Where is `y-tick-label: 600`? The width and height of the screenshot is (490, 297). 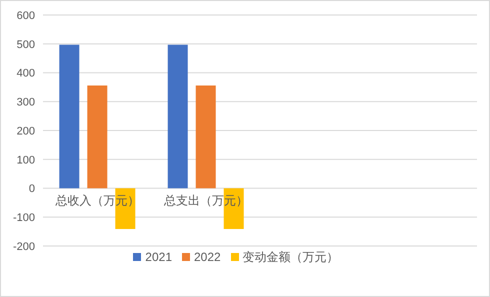 y-tick-label: 600 is located at coordinates (25, 16).